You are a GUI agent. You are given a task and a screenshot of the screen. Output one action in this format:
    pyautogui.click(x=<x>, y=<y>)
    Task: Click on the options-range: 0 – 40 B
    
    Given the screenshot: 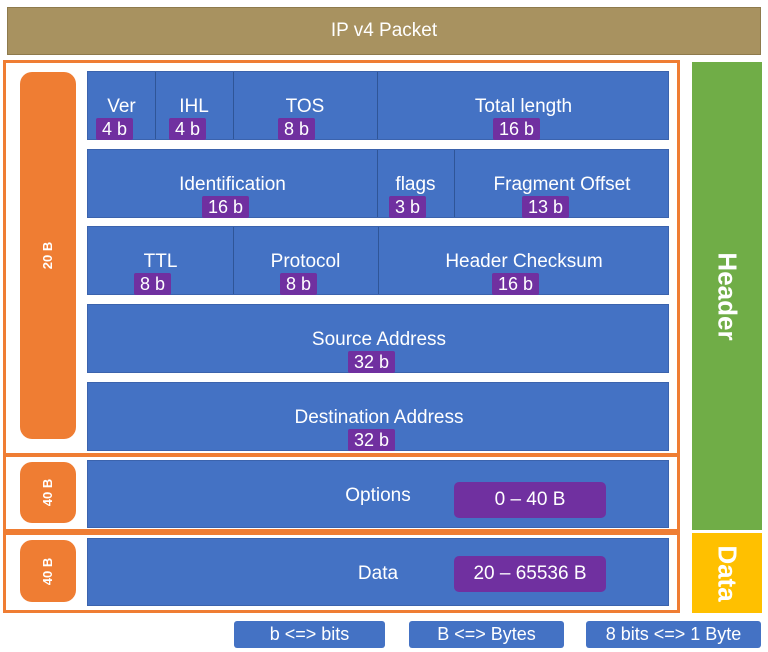 What is the action you would take?
    pyautogui.click(x=530, y=500)
    